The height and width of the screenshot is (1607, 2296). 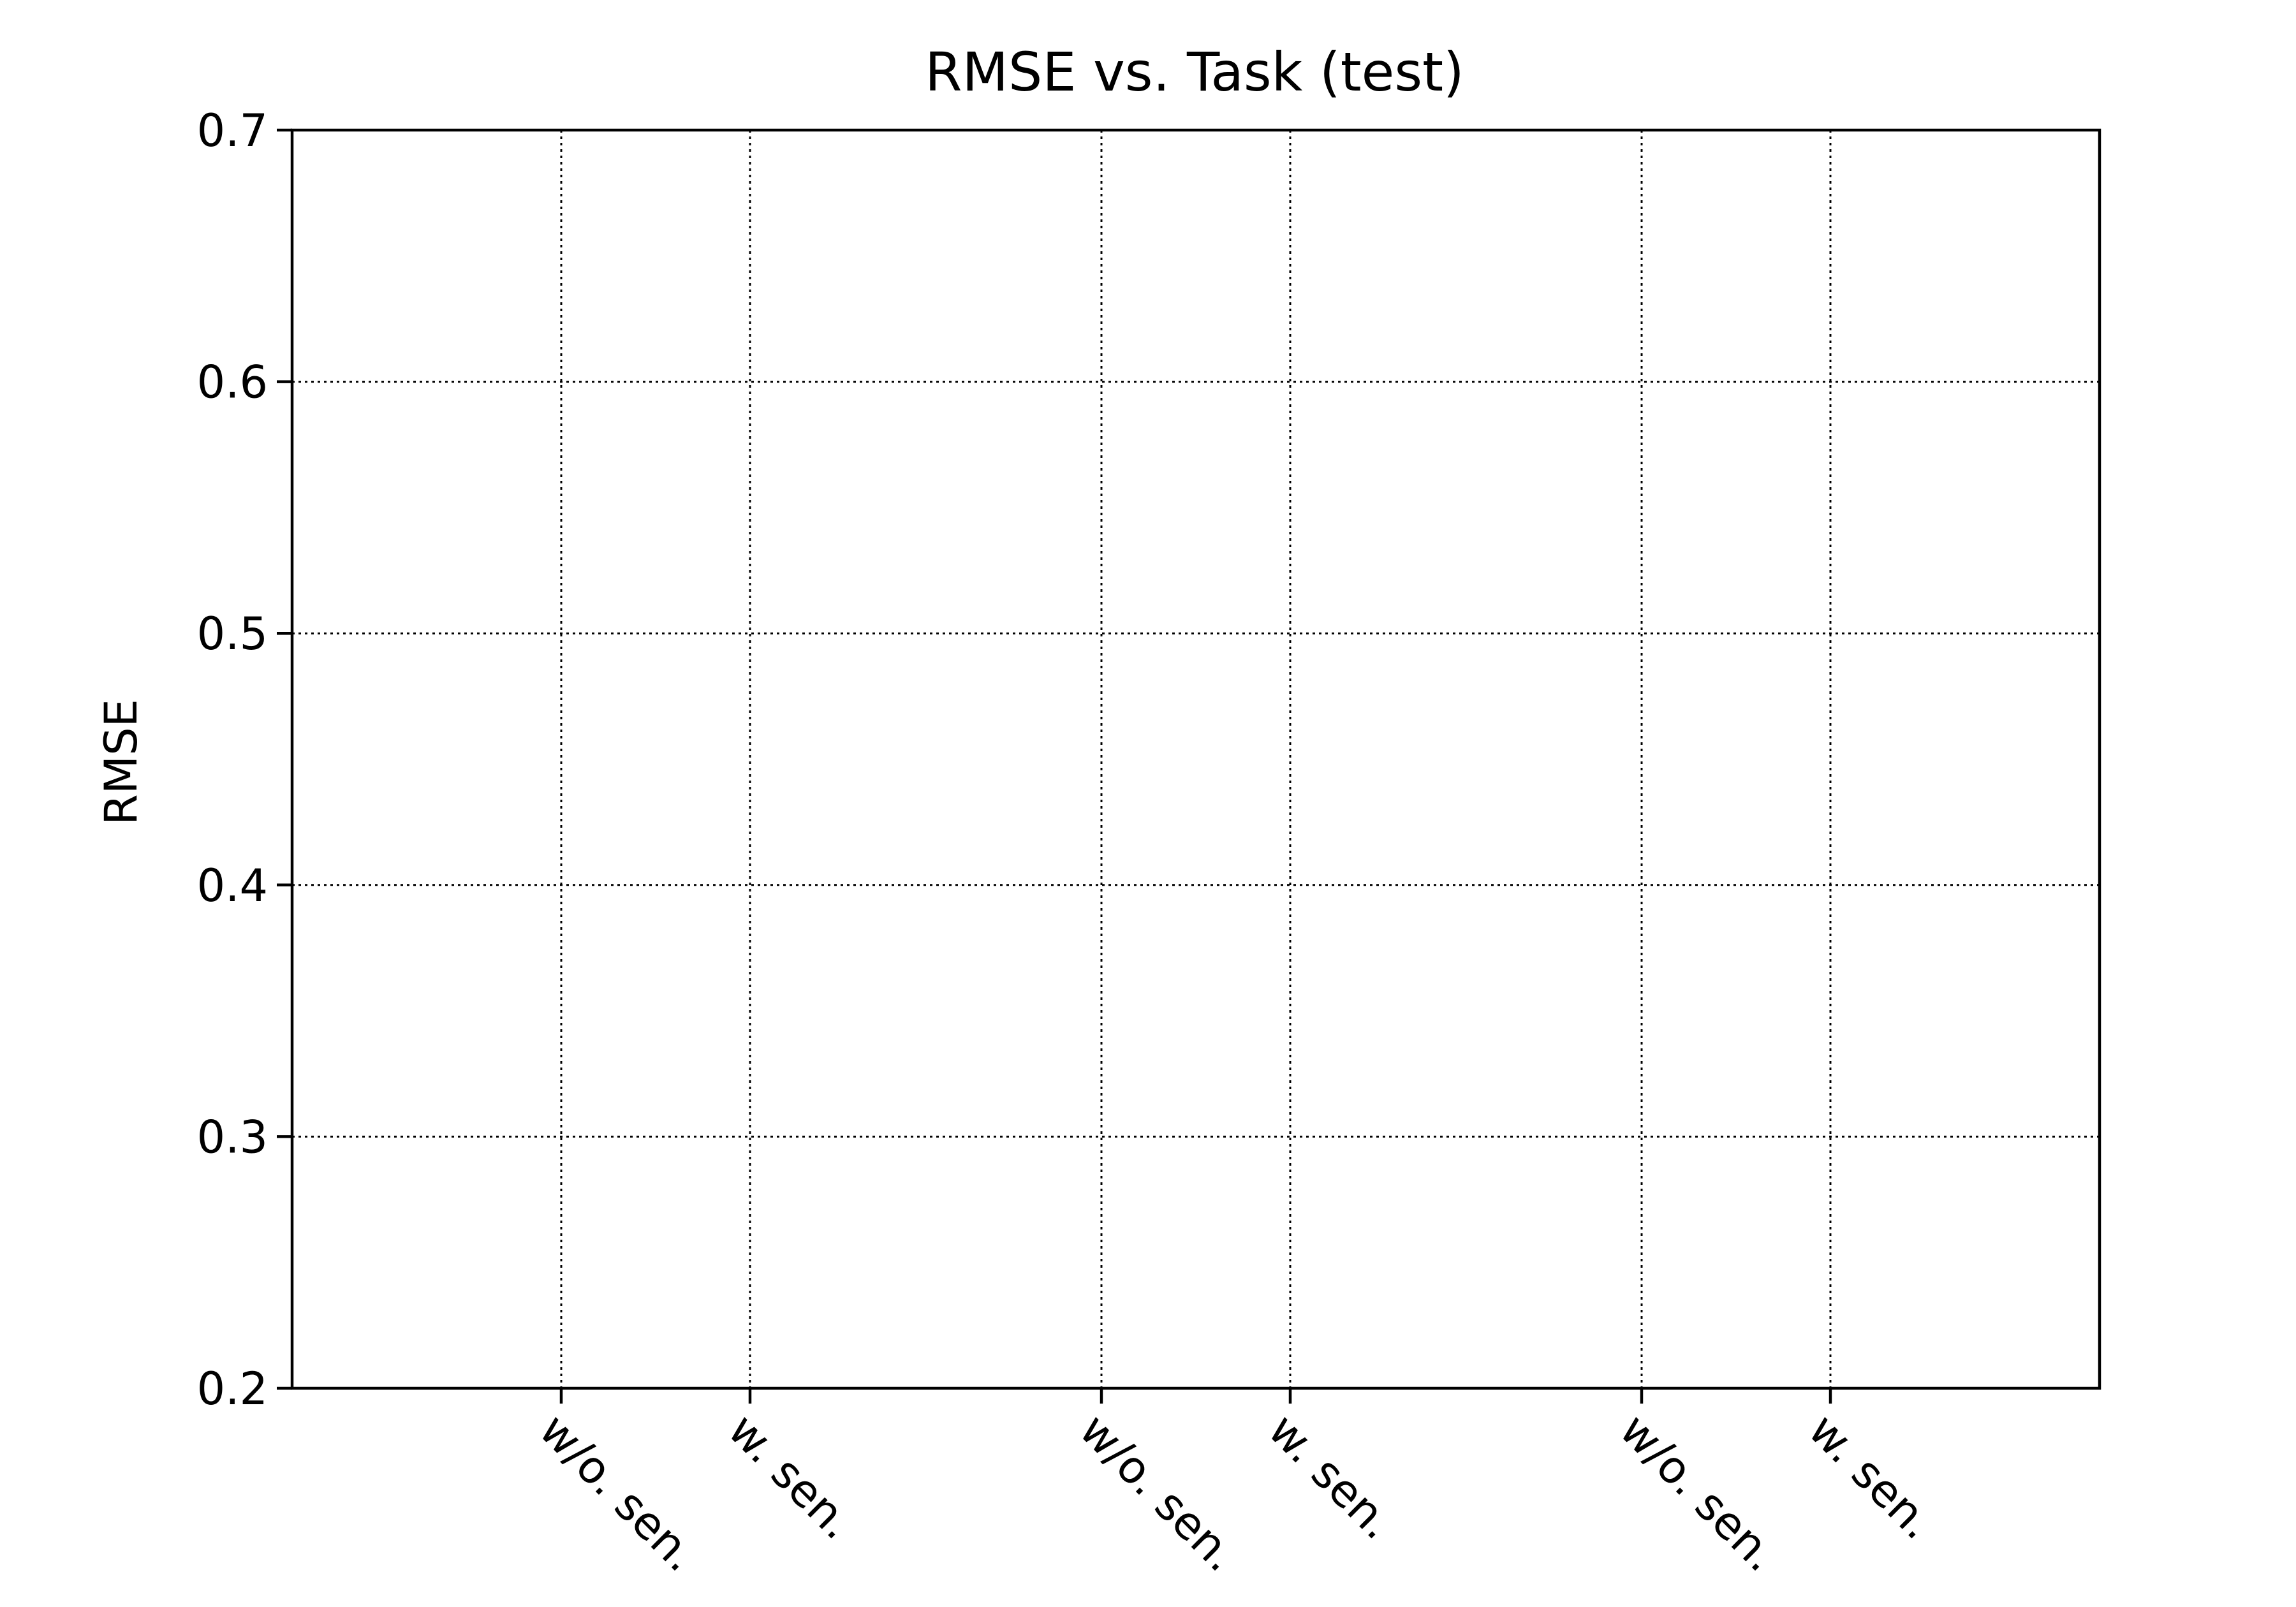 What do you see at coordinates (1194, 72) in the screenshot?
I see `chart-title: RMSE vs. Task (test)` at bounding box center [1194, 72].